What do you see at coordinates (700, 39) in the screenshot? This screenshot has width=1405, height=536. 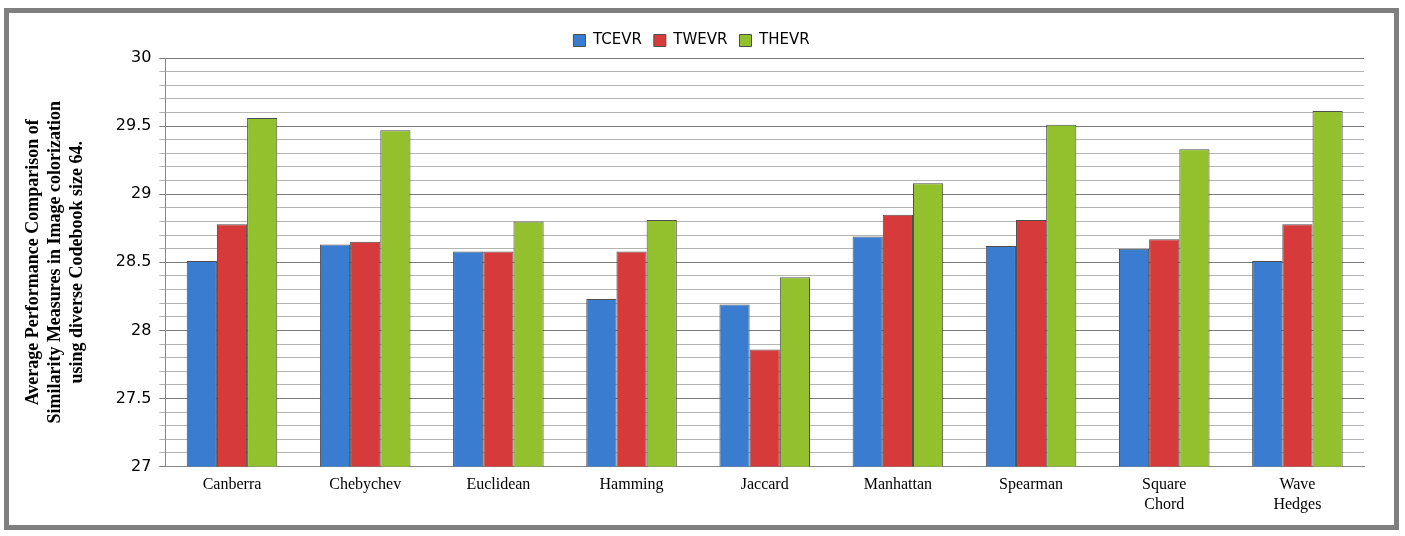 I see `legend-label: TWEVR` at bounding box center [700, 39].